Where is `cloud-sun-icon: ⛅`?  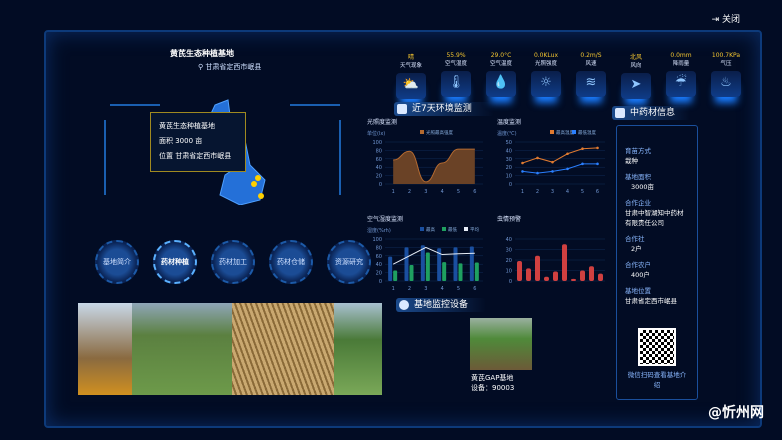
cloud-sun-icon: ⛅ is located at coordinates (411, 86).